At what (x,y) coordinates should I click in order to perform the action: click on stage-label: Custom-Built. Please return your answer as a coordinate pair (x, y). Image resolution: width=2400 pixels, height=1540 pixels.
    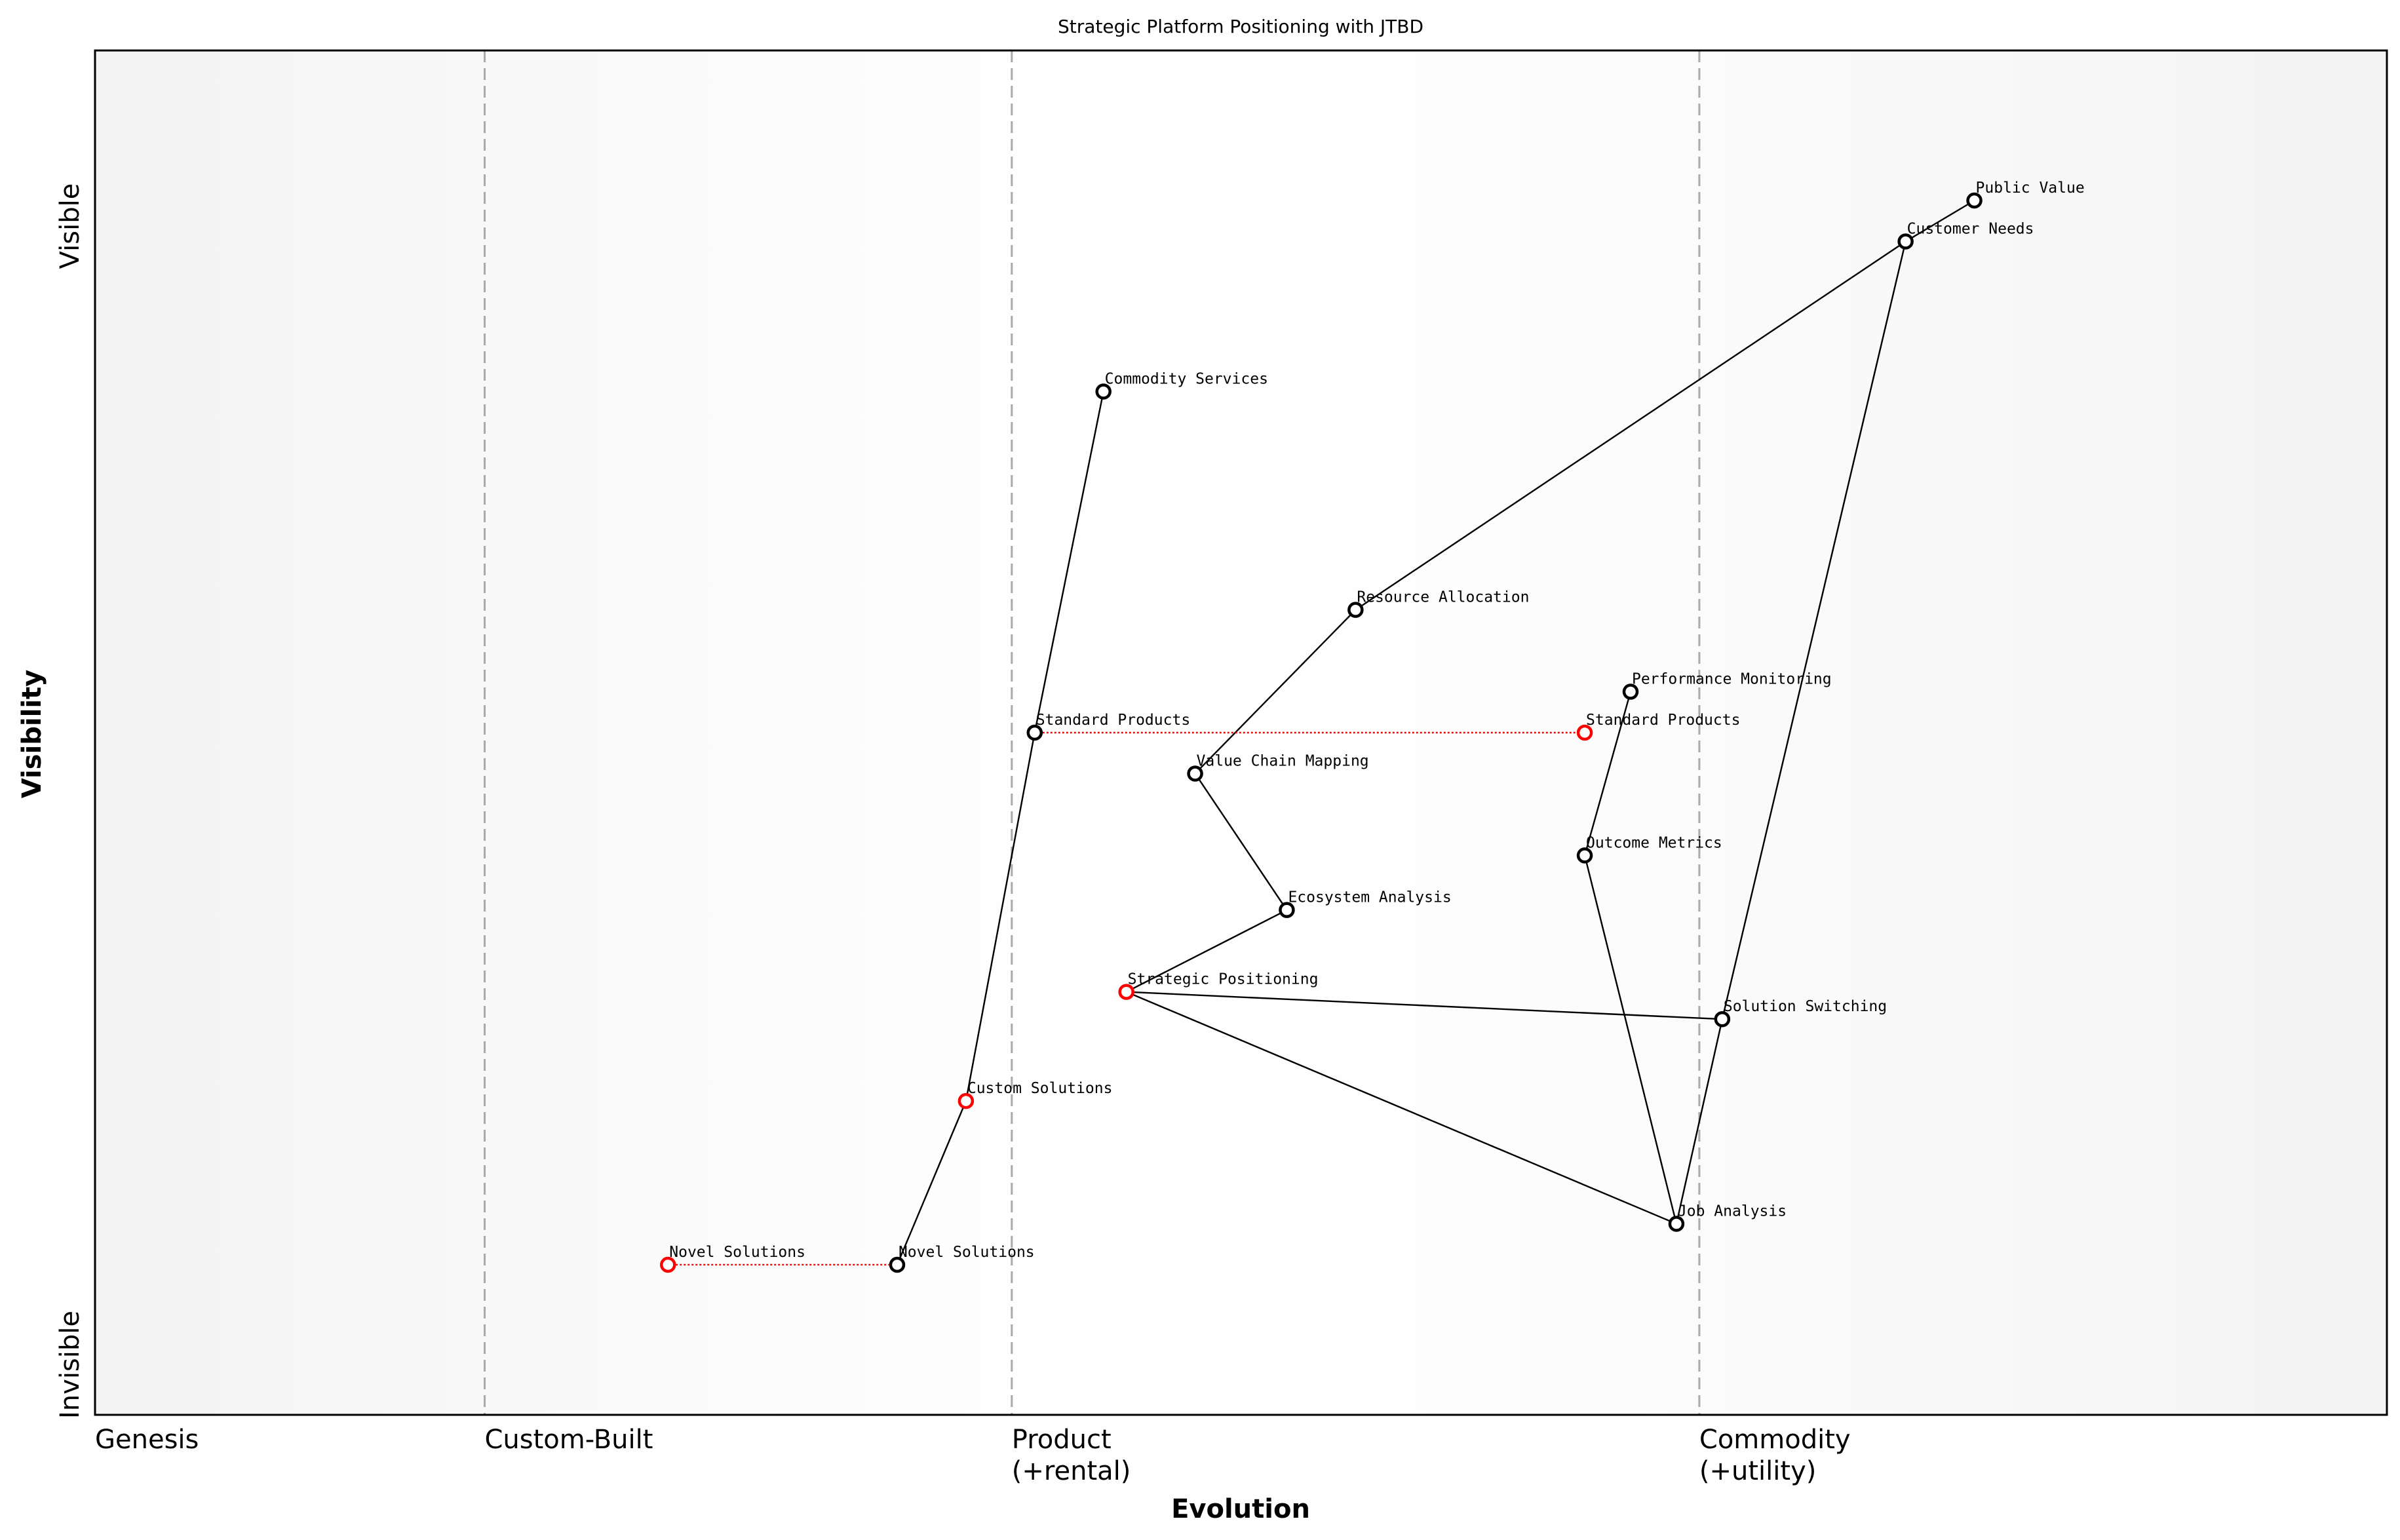
    Looking at the image, I should click on (568, 1440).